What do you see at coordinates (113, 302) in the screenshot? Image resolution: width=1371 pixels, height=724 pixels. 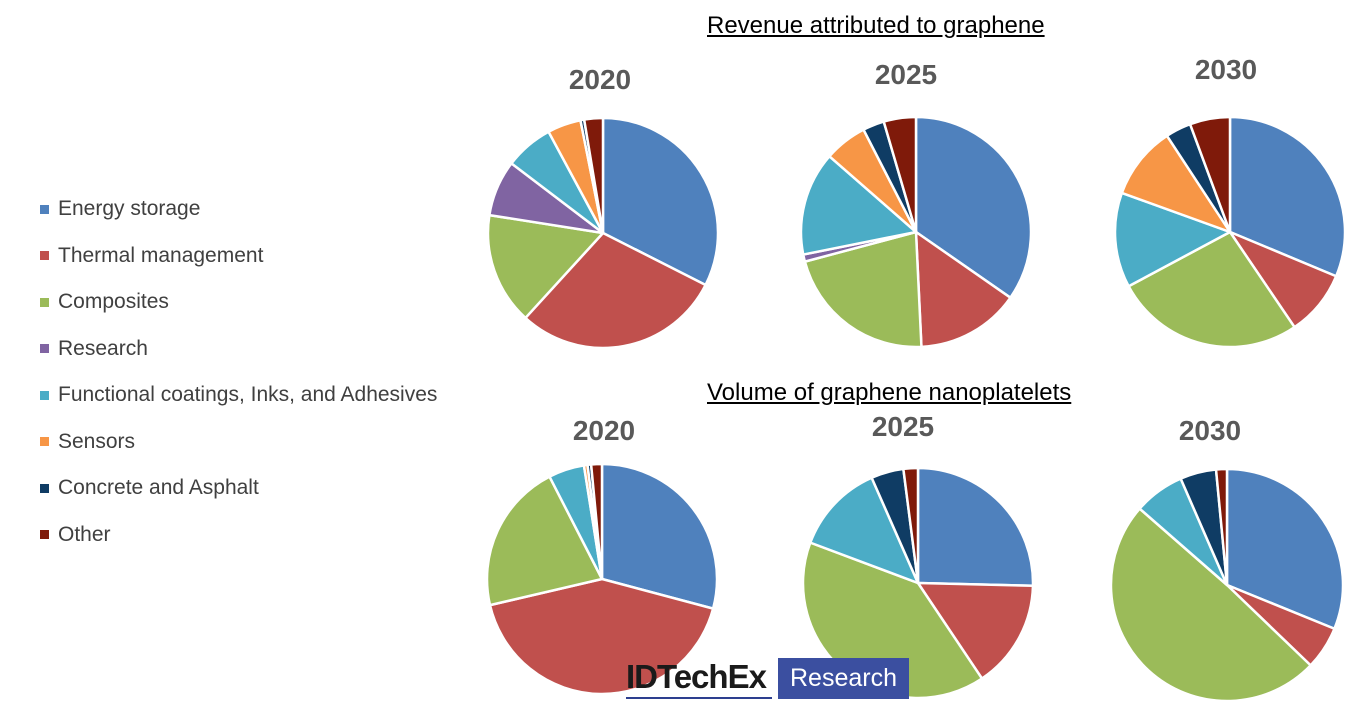 I see `legend-label: Composites` at bounding box center [113, 302].